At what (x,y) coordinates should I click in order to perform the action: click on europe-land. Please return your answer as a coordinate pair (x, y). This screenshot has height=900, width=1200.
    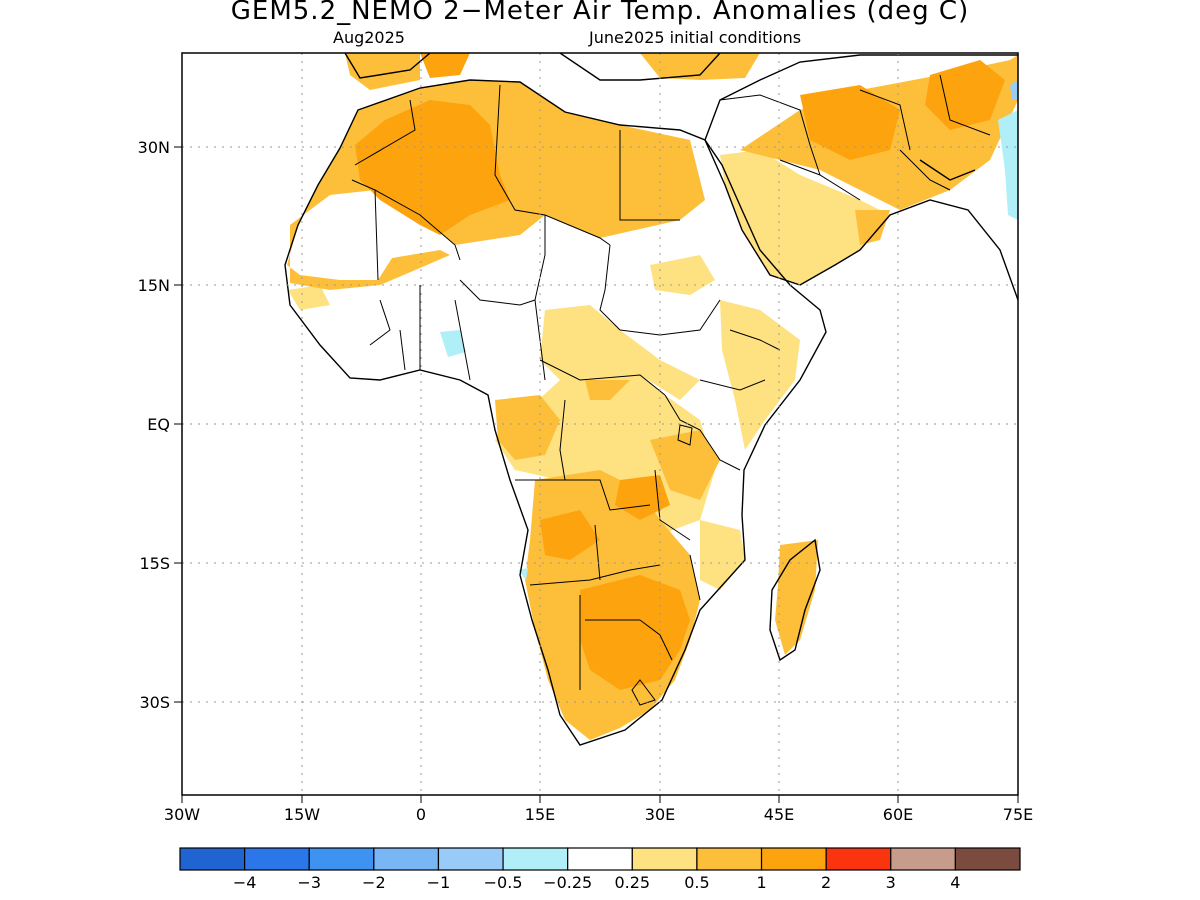
    Looking at the image, I should click on (532, 66).